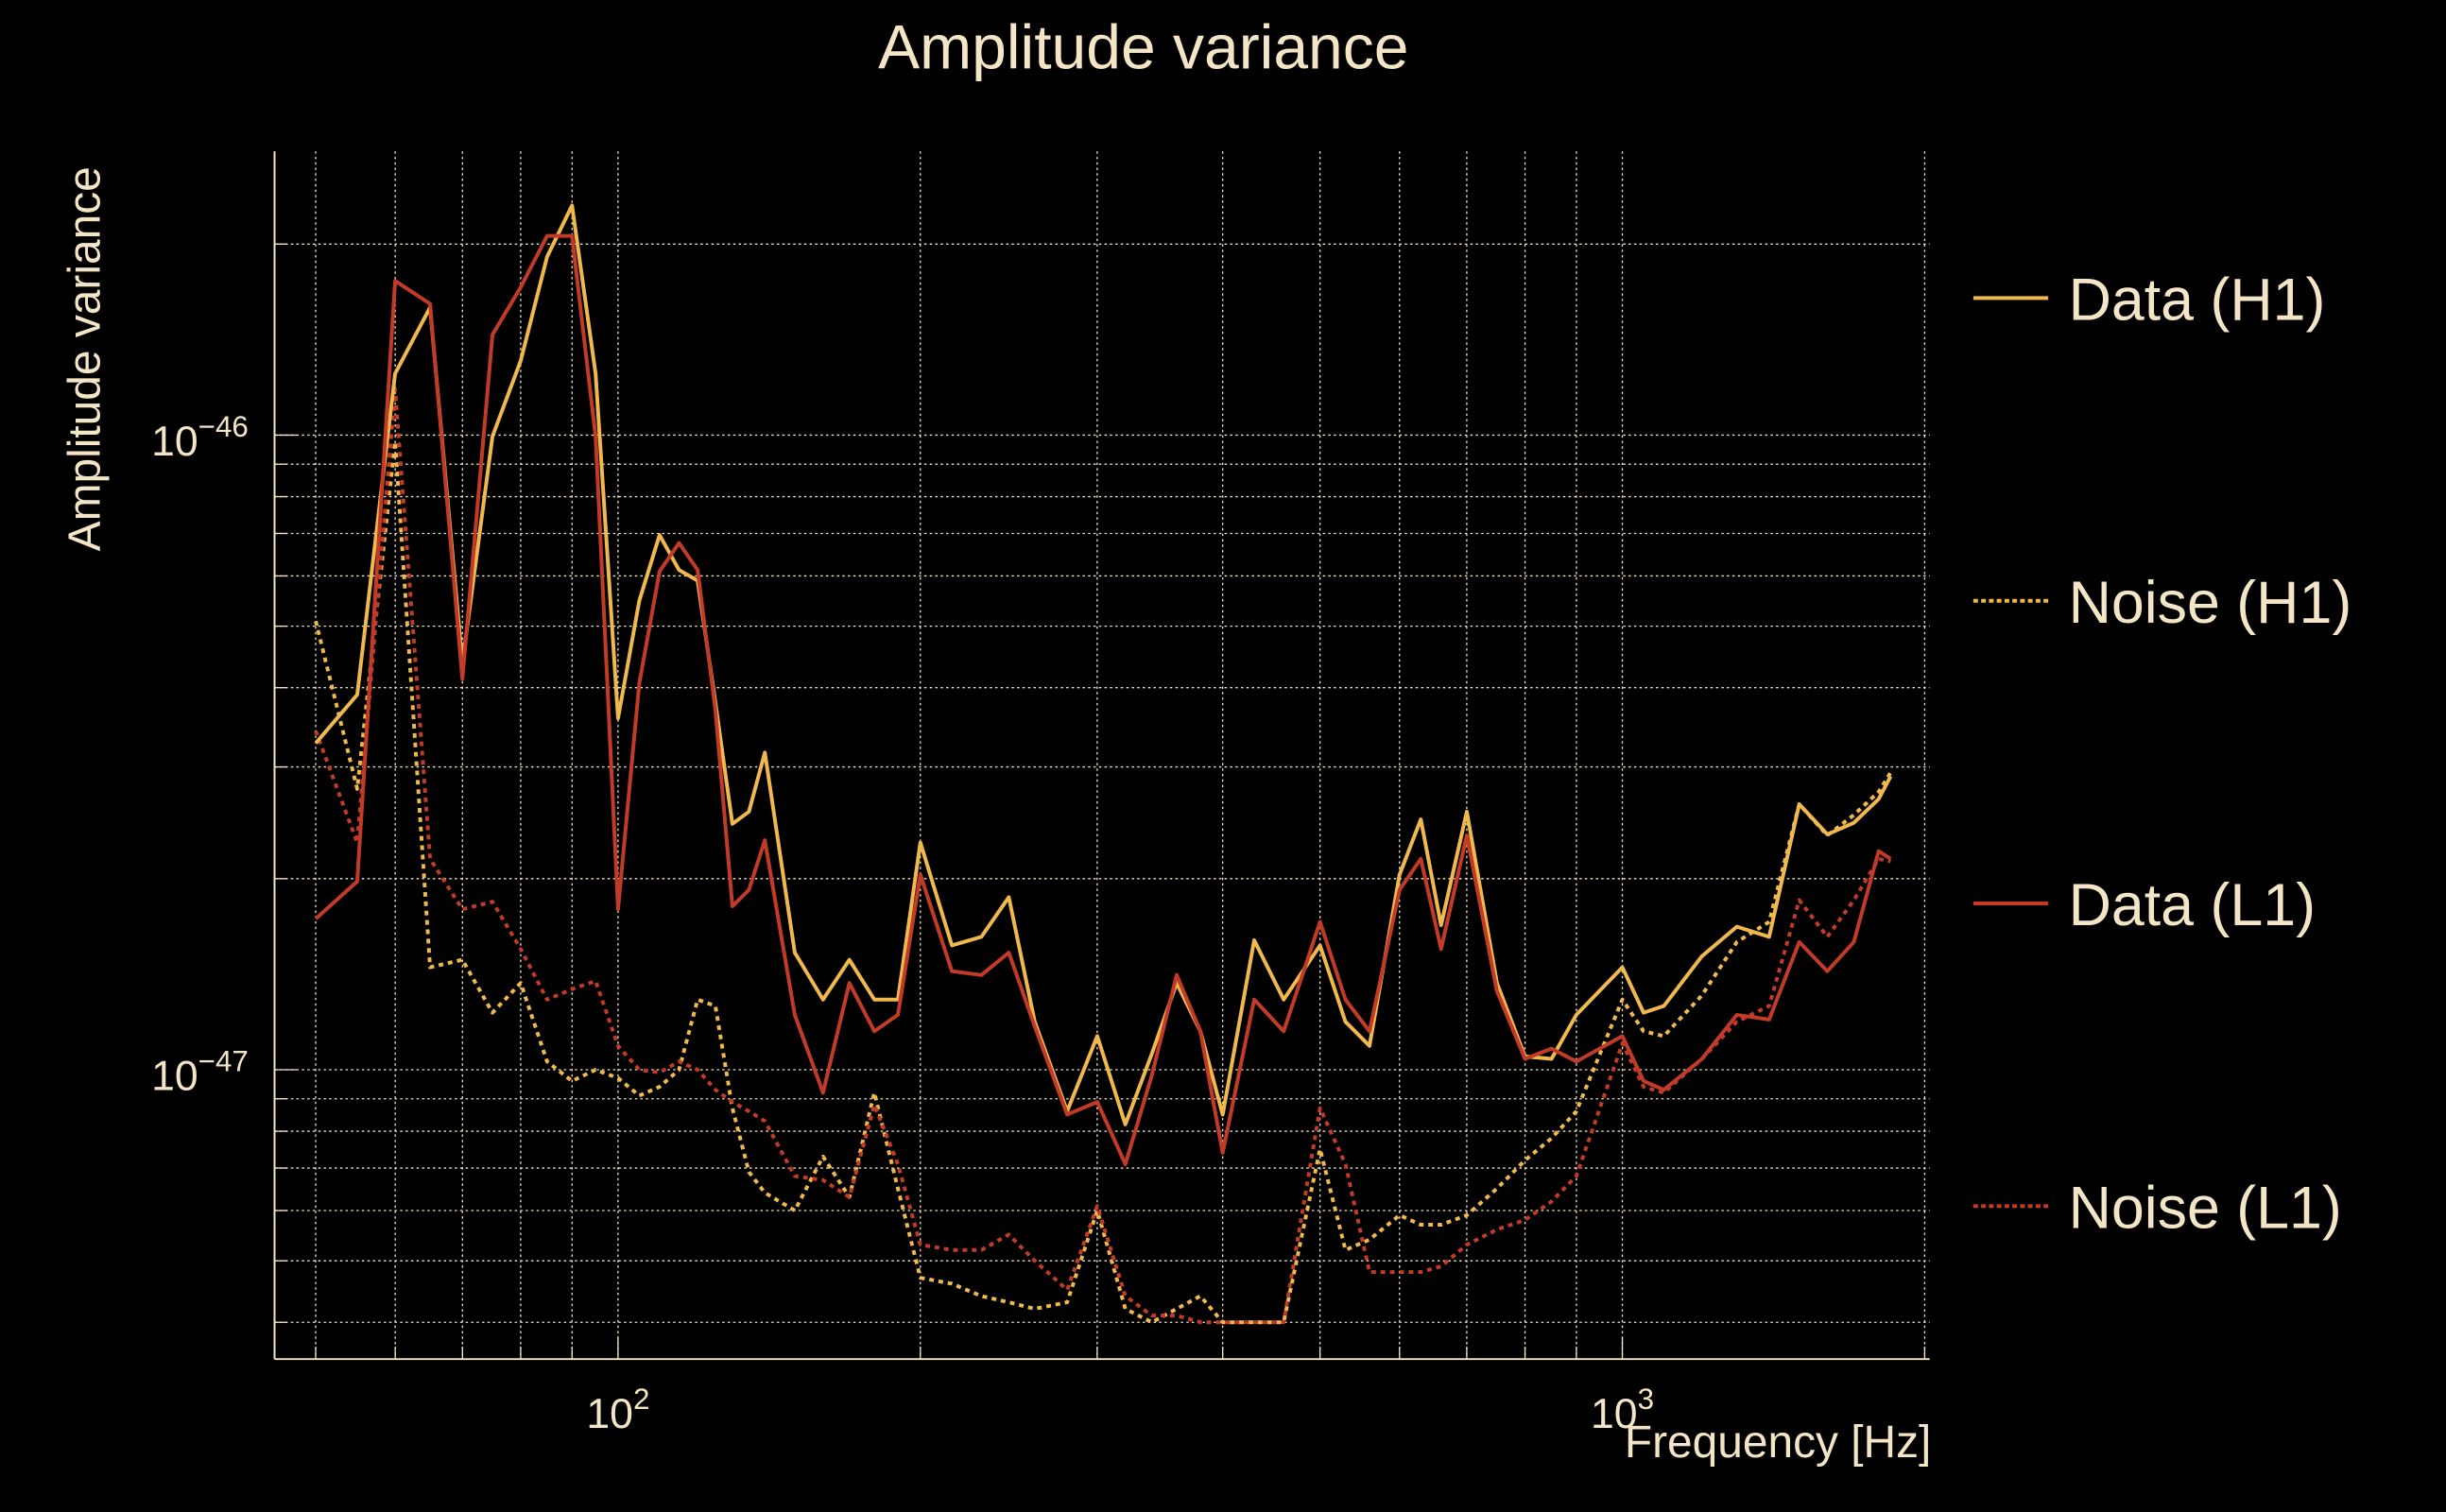 This screenshot has height=1512, width=2446. Describe the element at coordinates (2197, 299) in the screenshot. I see `legend-label: Data (H1)` at that location.